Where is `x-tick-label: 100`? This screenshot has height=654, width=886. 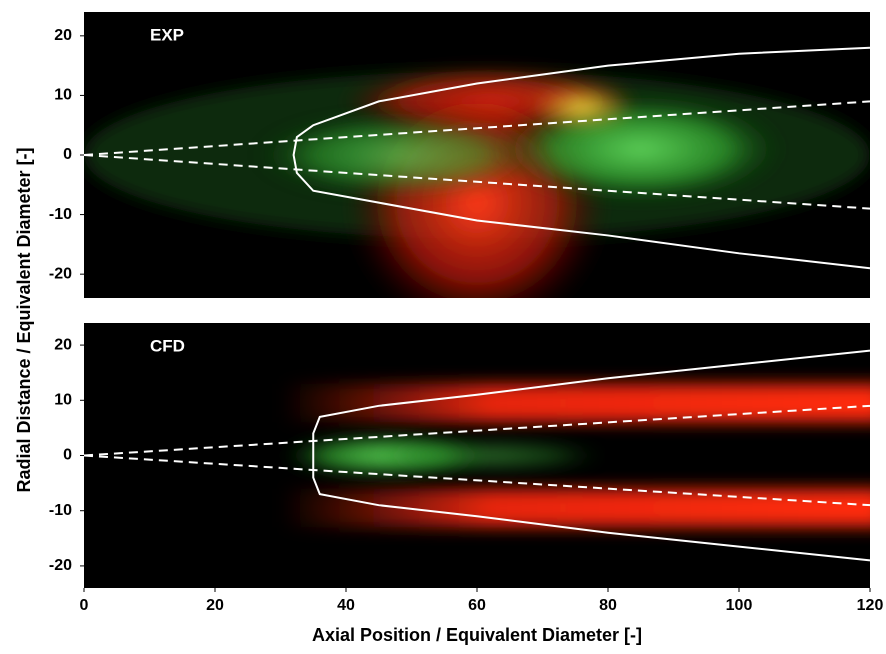
x-tick-label: 100 is located at coordinates (739, 605).